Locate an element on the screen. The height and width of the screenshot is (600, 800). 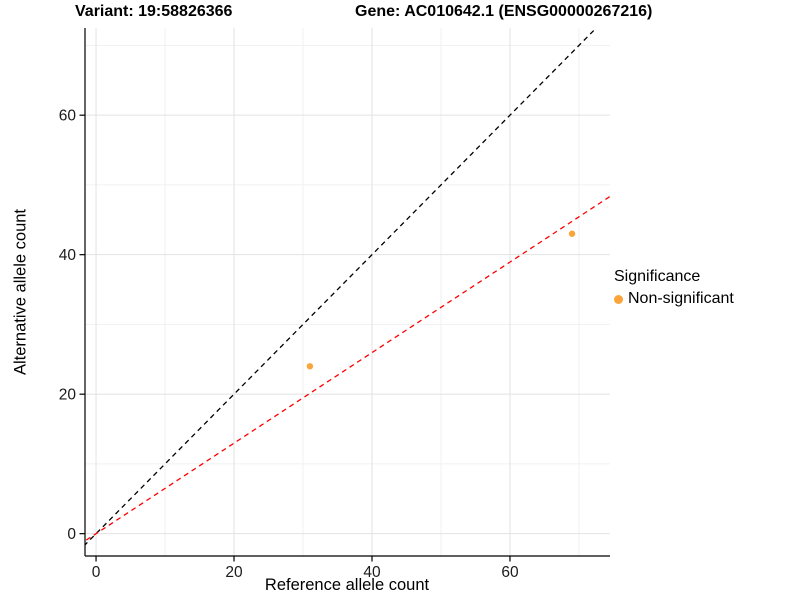
plot-title-variant: Variant: 19:58826366 is located at coordinates (154, 11).